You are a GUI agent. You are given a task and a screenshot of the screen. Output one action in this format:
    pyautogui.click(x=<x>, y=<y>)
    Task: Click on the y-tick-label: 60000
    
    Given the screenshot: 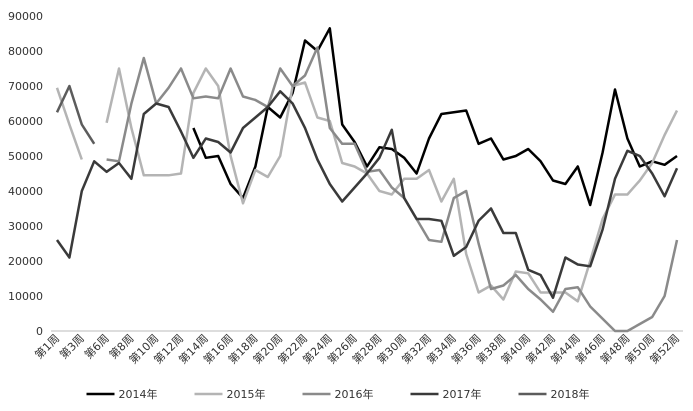 What is the action you would take?
    pyautogui.click(x=25, y=121)
    